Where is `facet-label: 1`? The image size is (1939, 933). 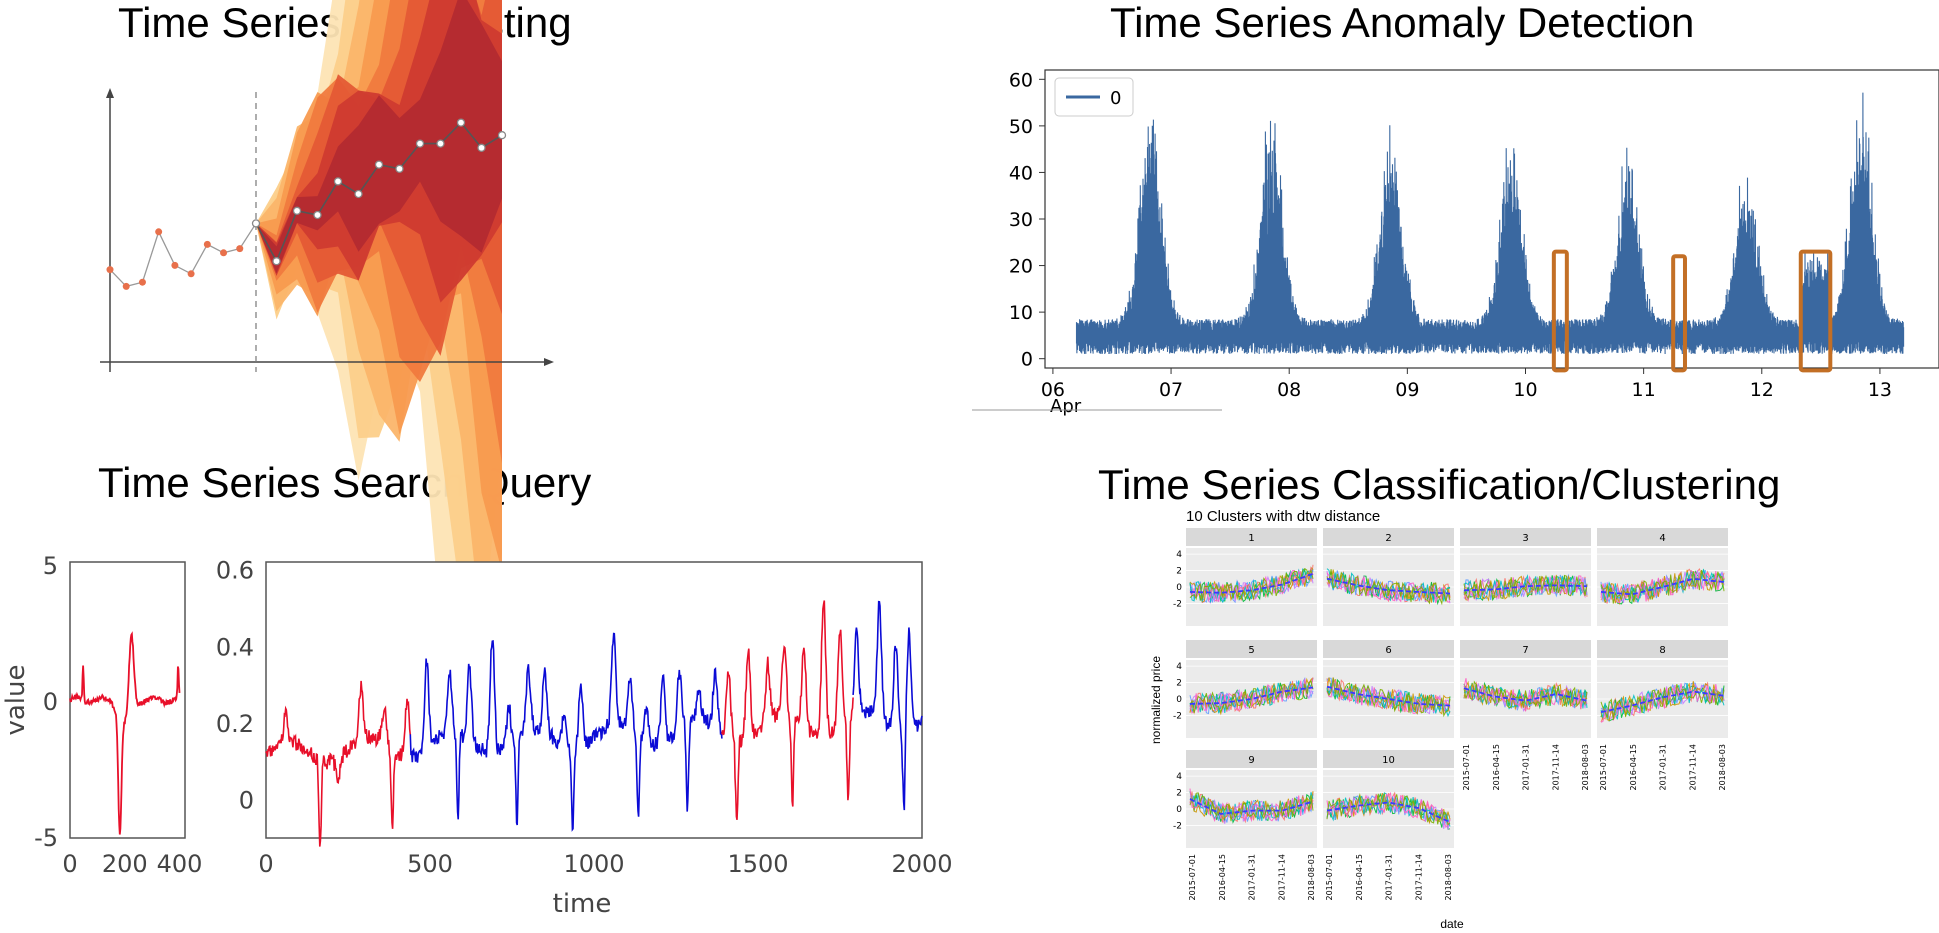 facet-label: 1 is located at coordinates (1251, 538).